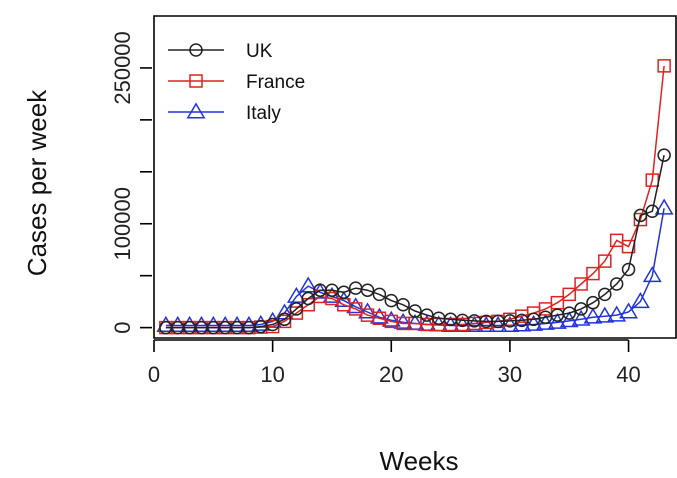  Describe the element at coordinates (122, 223) in the screenshot. I see `y-tick-label: 100000` at that location.